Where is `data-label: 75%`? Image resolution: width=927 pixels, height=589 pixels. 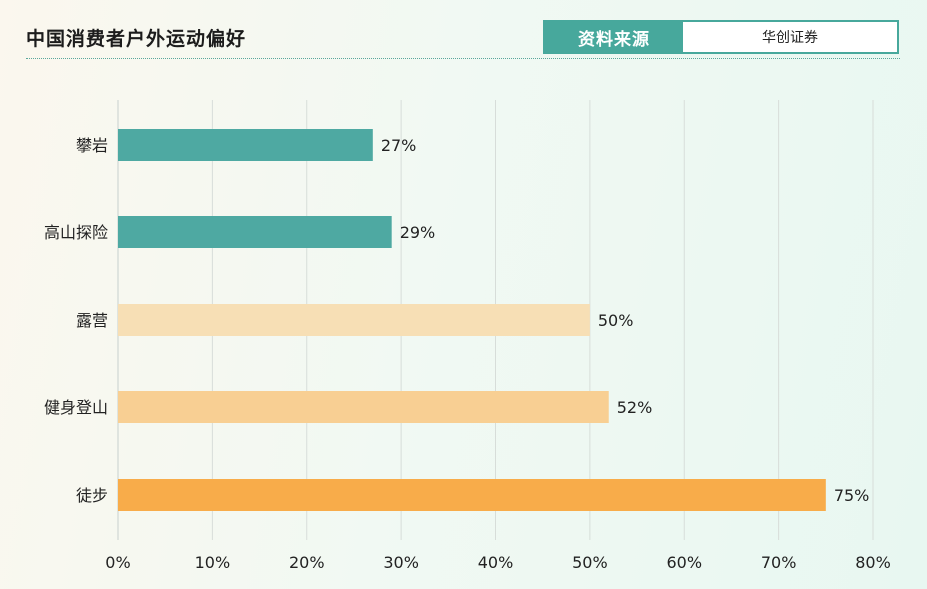 data-label: 75% is located at coordinates (852, 495).